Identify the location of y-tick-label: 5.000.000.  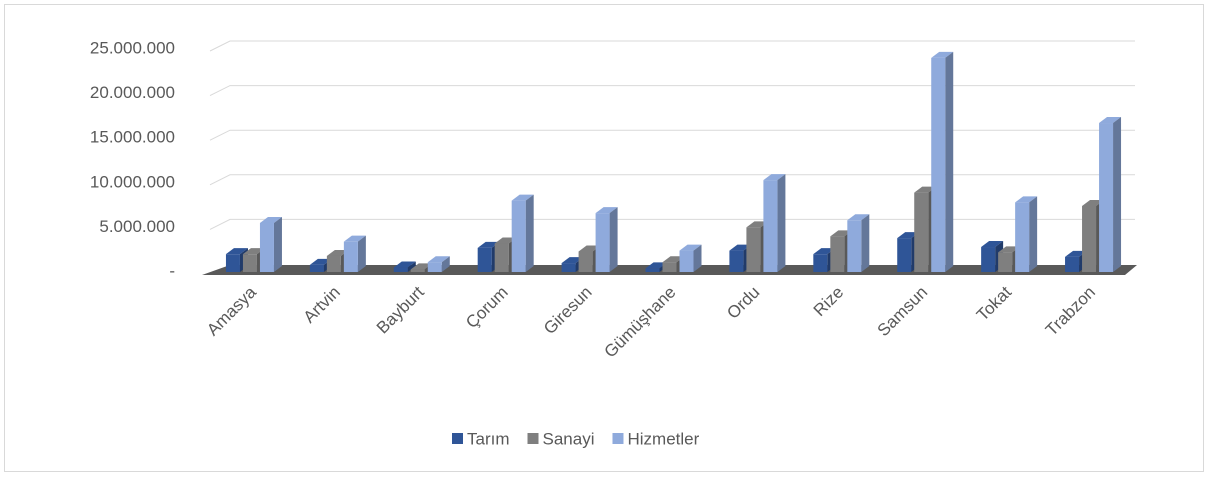
(137, 226).